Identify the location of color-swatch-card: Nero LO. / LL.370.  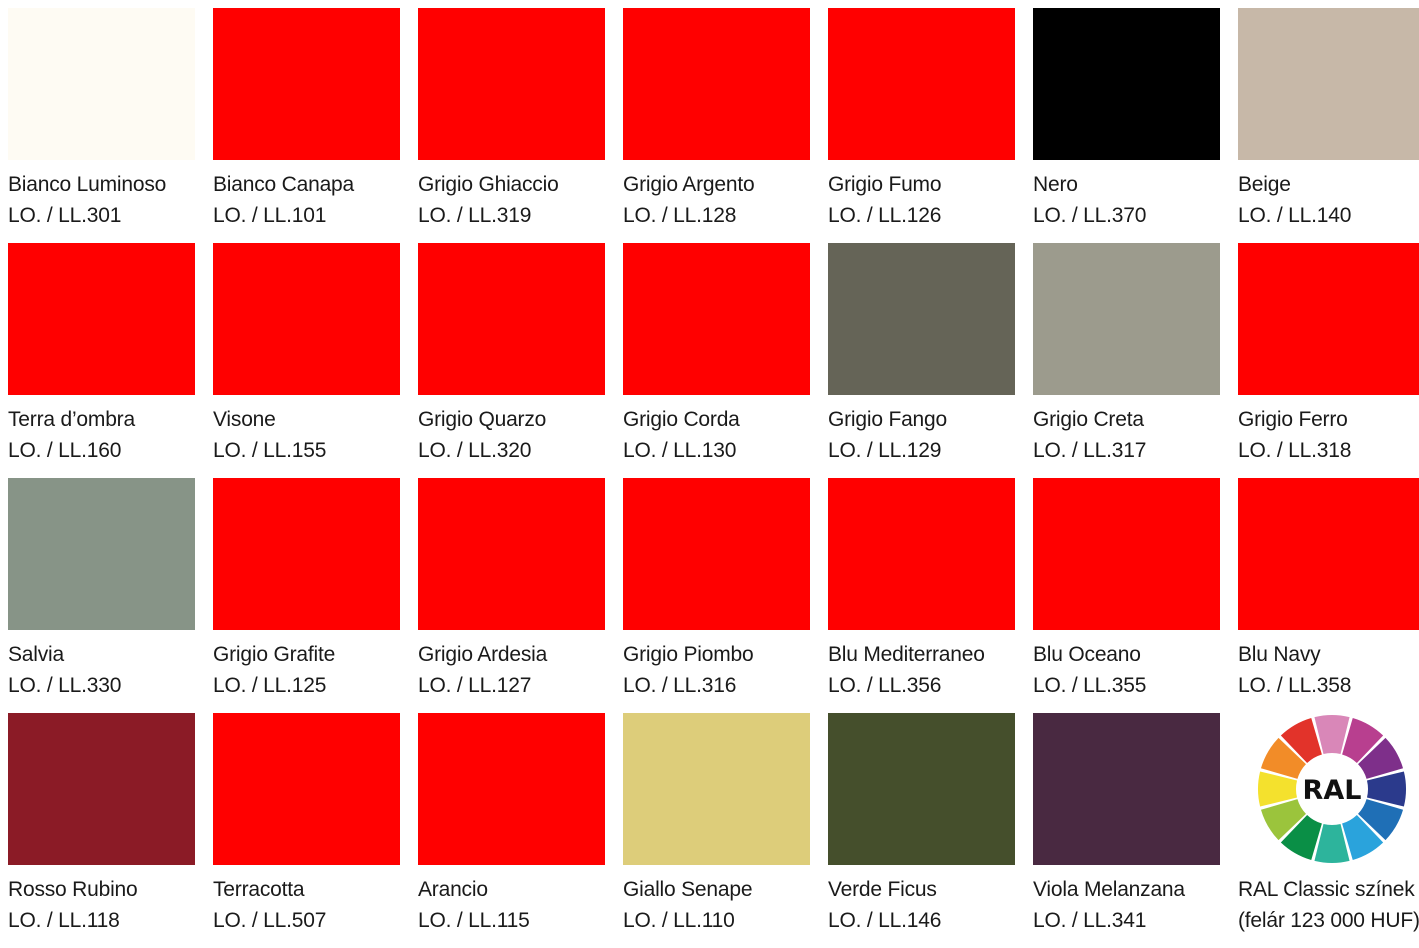
(1126, 125).